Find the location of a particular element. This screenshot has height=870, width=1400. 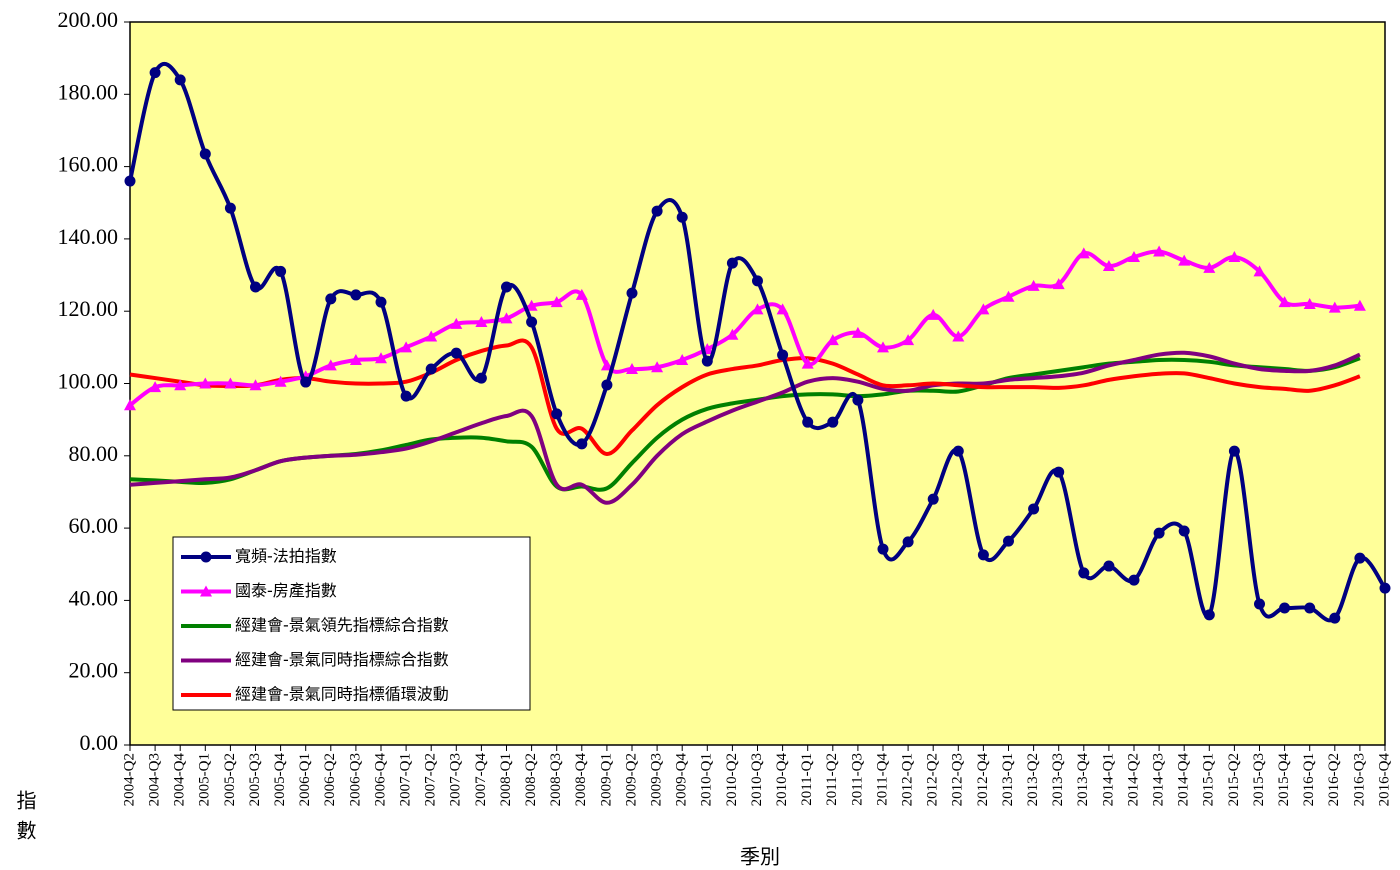

series is located at coordinates (745, 397).